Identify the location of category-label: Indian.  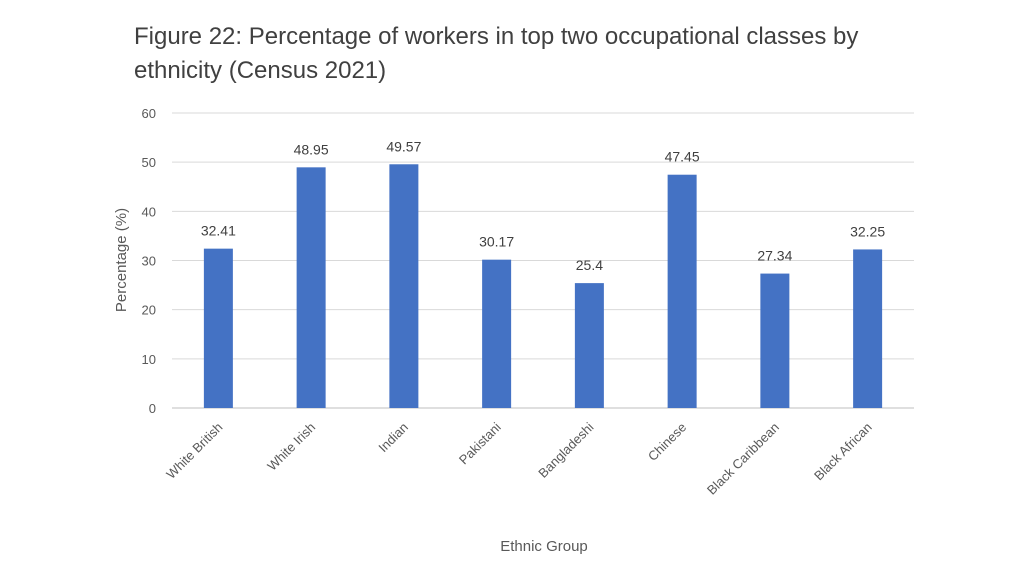
(393, 438).